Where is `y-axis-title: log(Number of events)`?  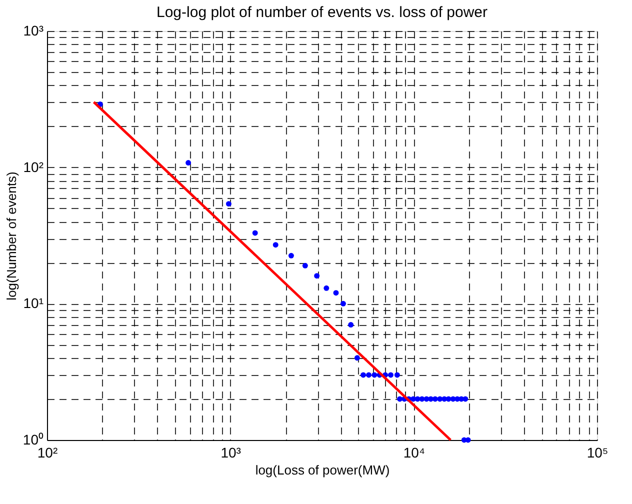 y-axis-title: log(Number of events) is located at coordinates (11, 236).